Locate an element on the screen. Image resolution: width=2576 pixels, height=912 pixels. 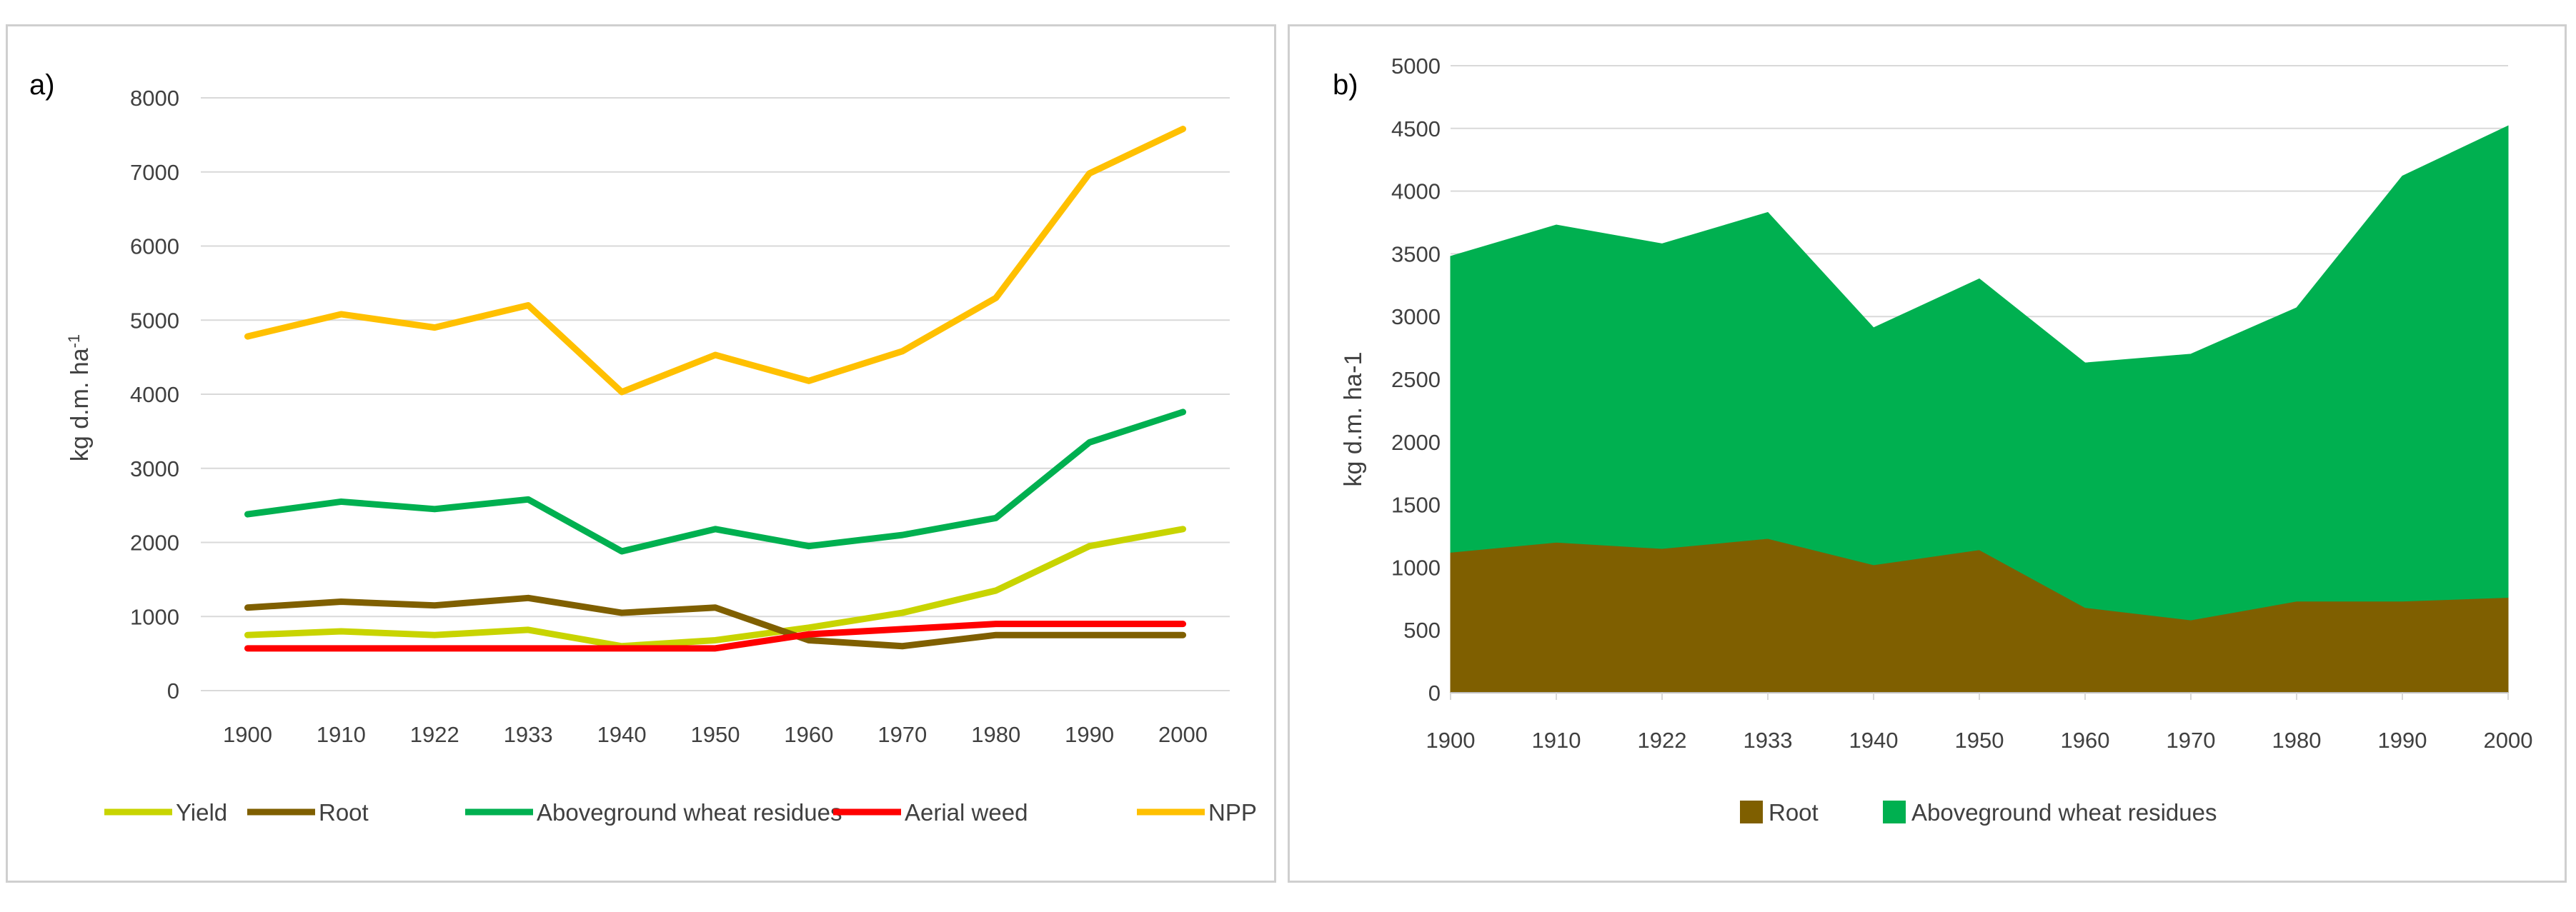
x-tick-label-b: 1960 is located at coordinates (2085, 740).